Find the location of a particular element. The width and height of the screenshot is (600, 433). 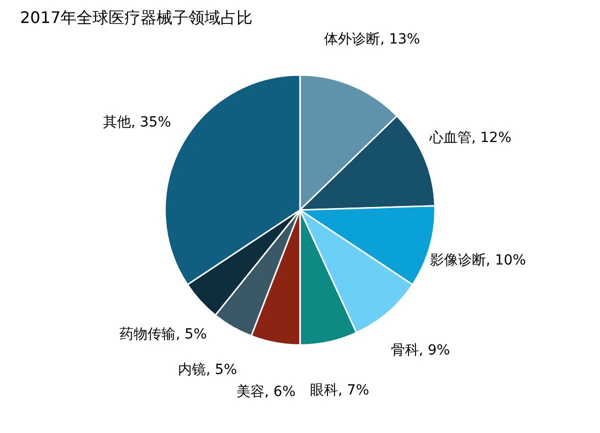

slice-label: 药物传输, 5% is located at coordinates (163, 334).